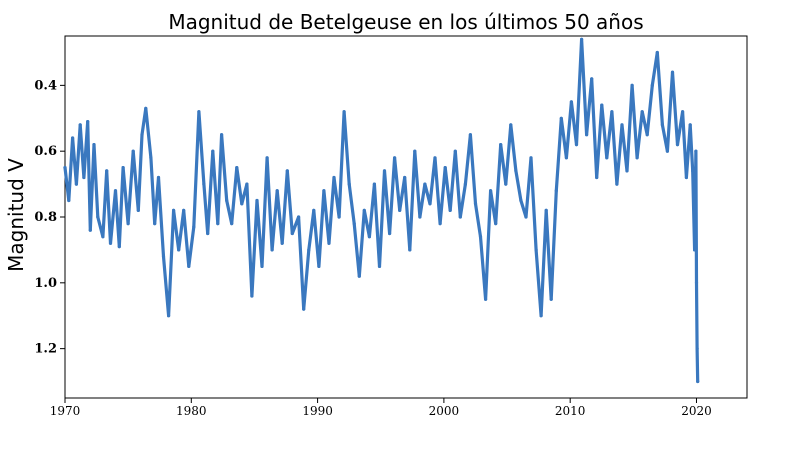 This screenshot has height=454, width=800. What do you see at coordinates (696, 411) in the screenshot?
I see `x-tick-label: 2020` at bounding box center [696, 411].